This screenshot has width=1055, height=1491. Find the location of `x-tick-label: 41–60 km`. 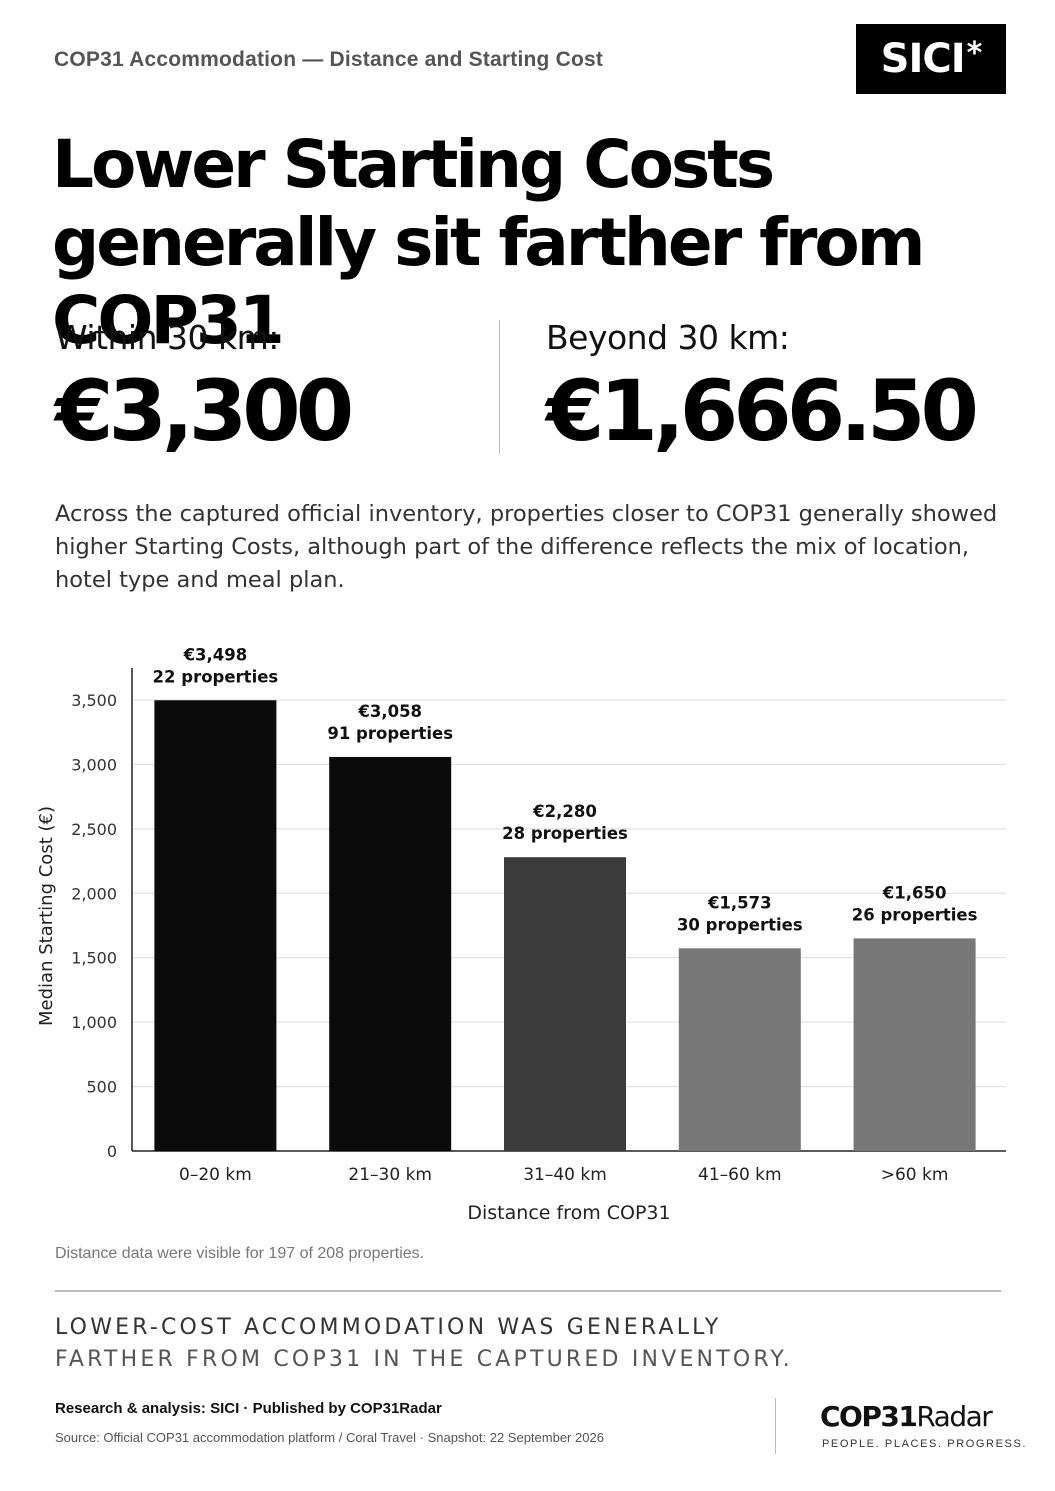

x-tick-label: 41–60 km is located at coordinates (740, 1175).